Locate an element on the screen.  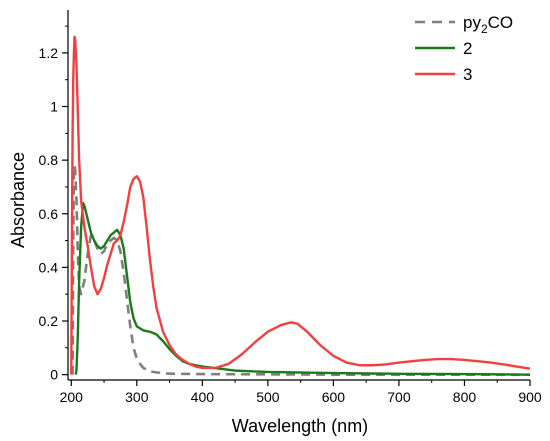
x-axis-label: Wavelength (nm) is located at coordinates (300, 426).